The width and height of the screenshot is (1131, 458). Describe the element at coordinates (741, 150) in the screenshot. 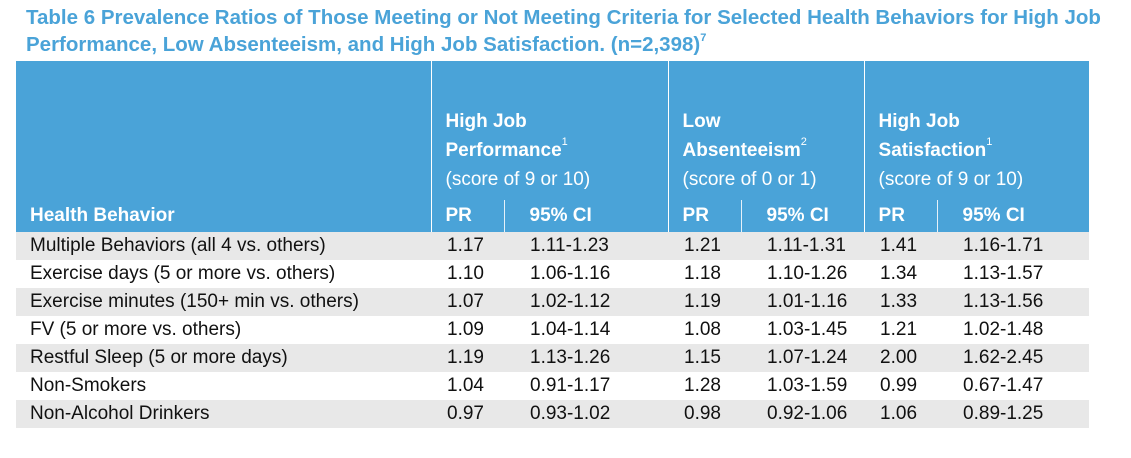

I see `group-line2: Absenteeism` at that location.